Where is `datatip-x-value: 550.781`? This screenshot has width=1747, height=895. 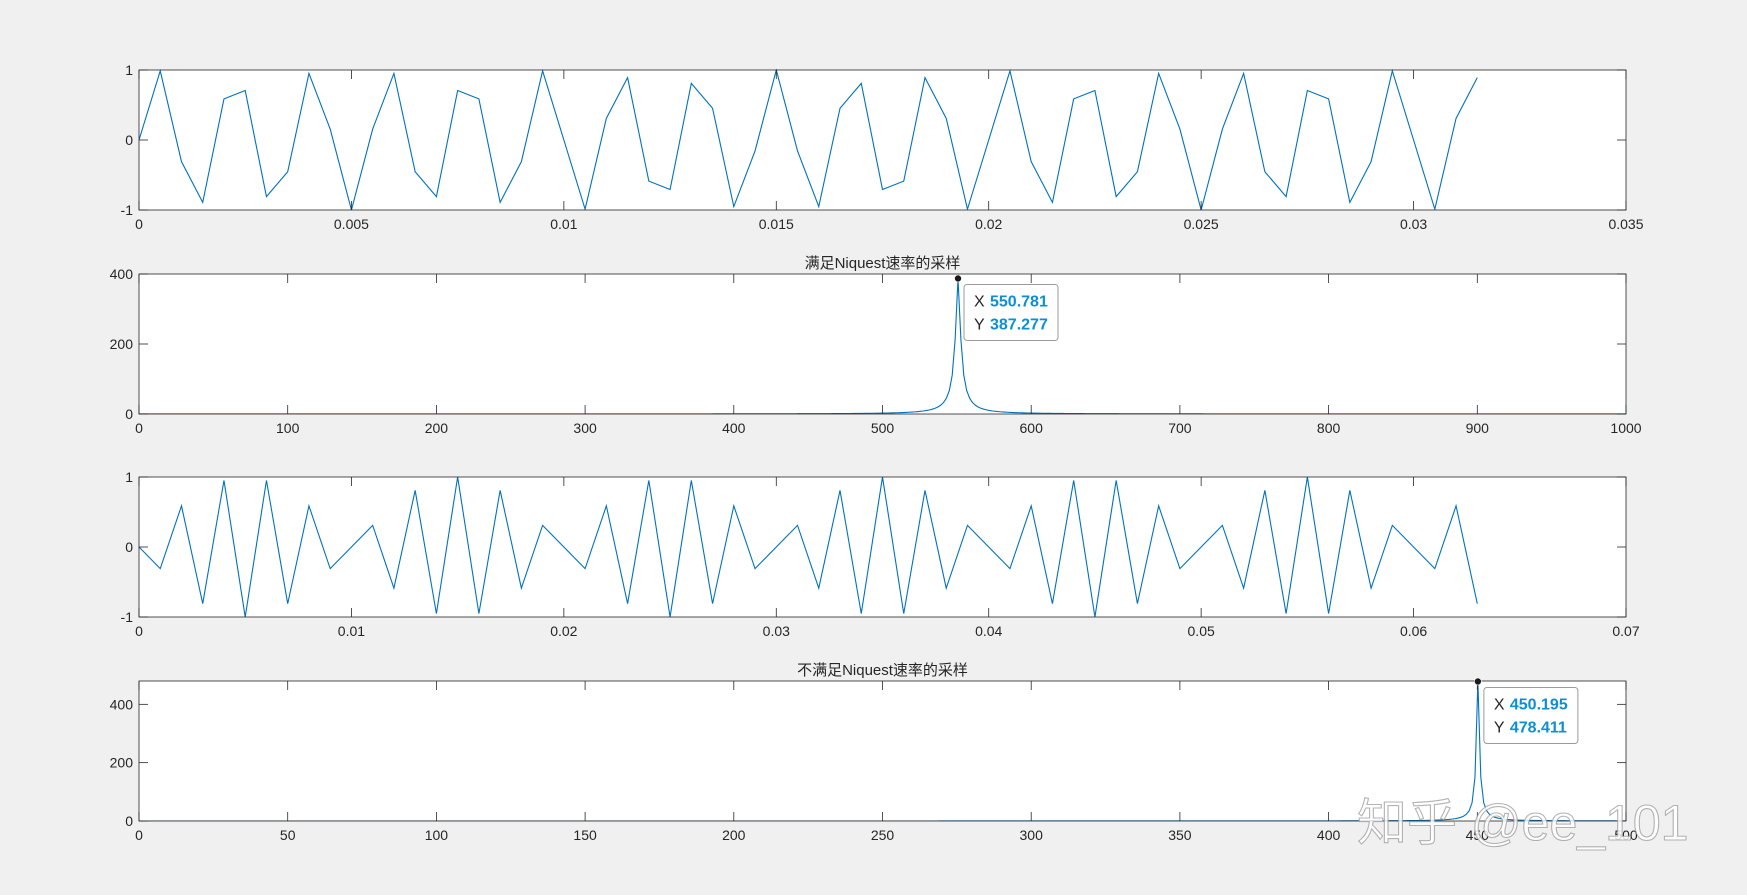 datatip-x-value: 550.781 is located at coordinates (1019, 301).